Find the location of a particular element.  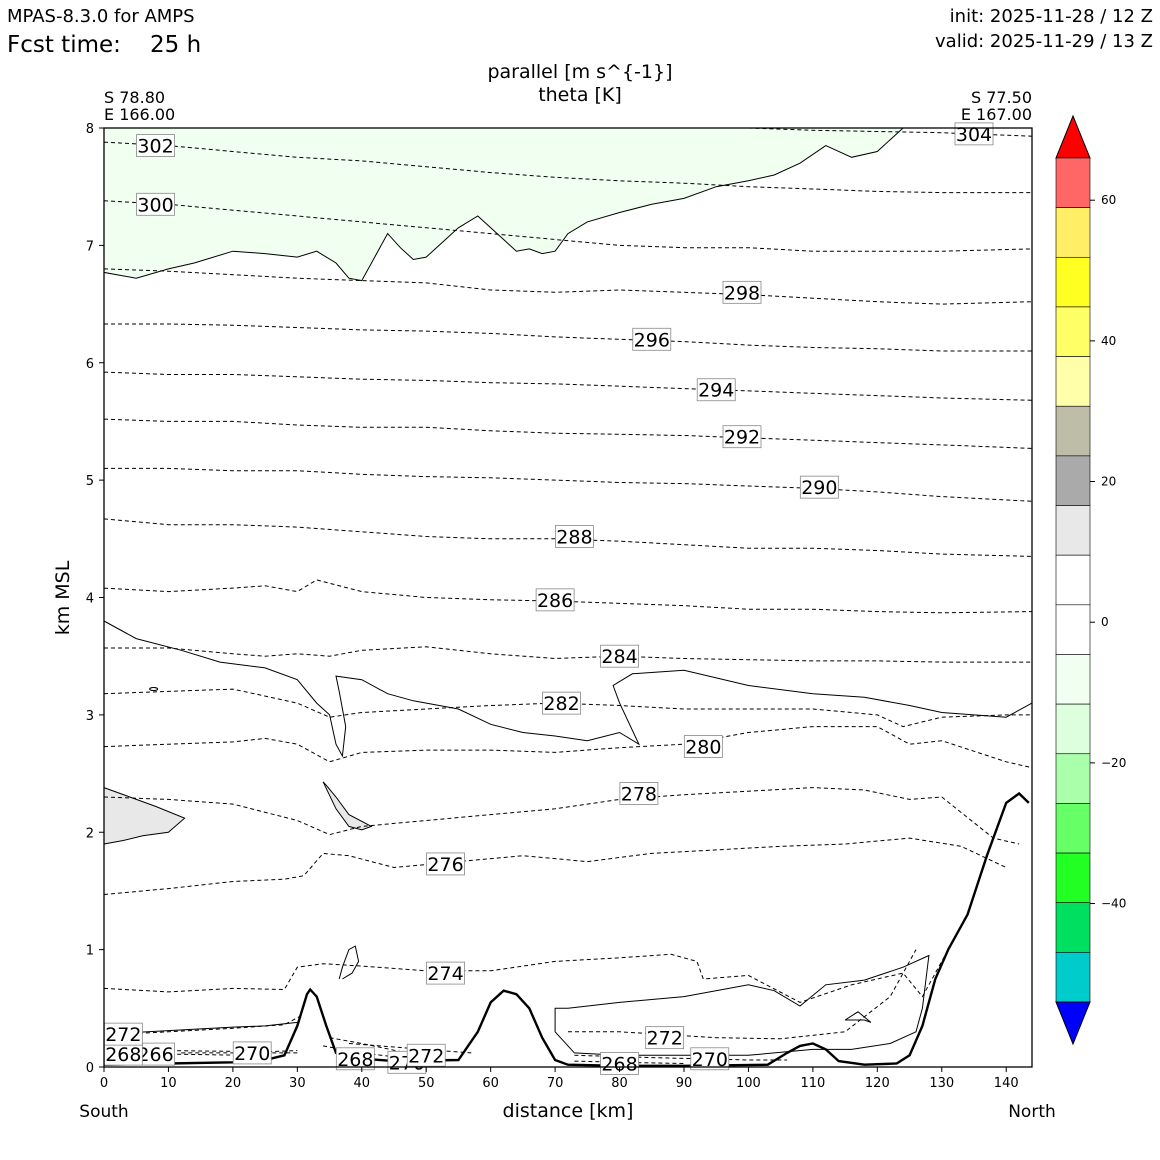

theta-label: 296 is located at coordinates (652, 340).